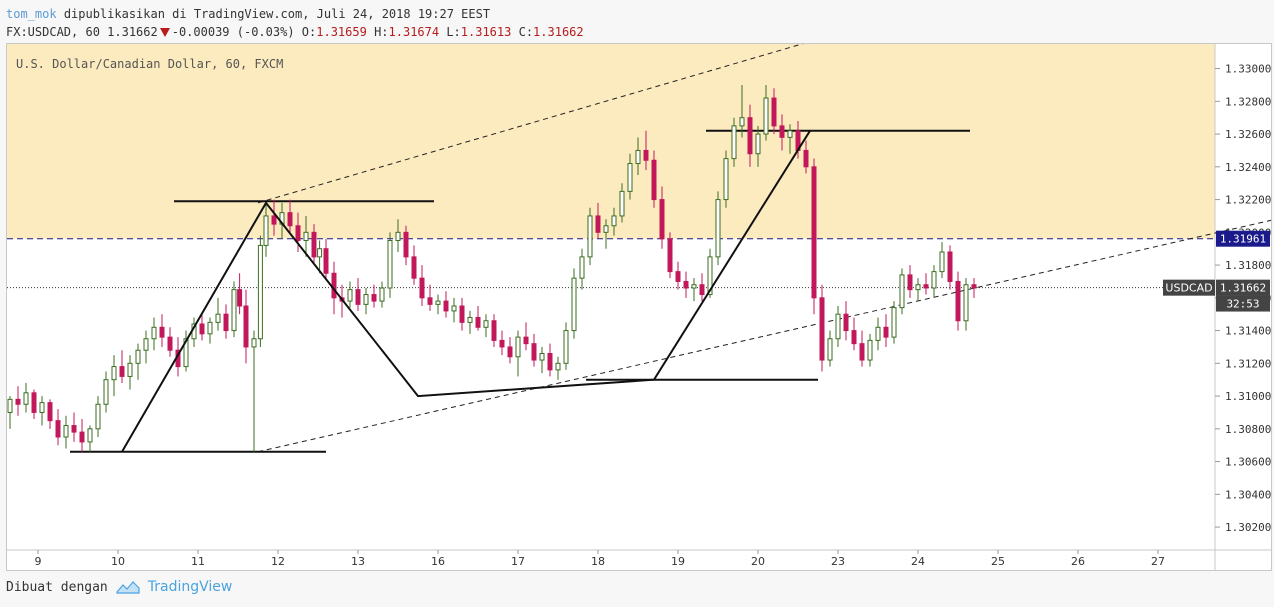 This screenshot has width=1274, height=607. Describe the element at coordinates (1248, 134) in the screenshot. I see `y-tick-label: 1.32600` at that location.